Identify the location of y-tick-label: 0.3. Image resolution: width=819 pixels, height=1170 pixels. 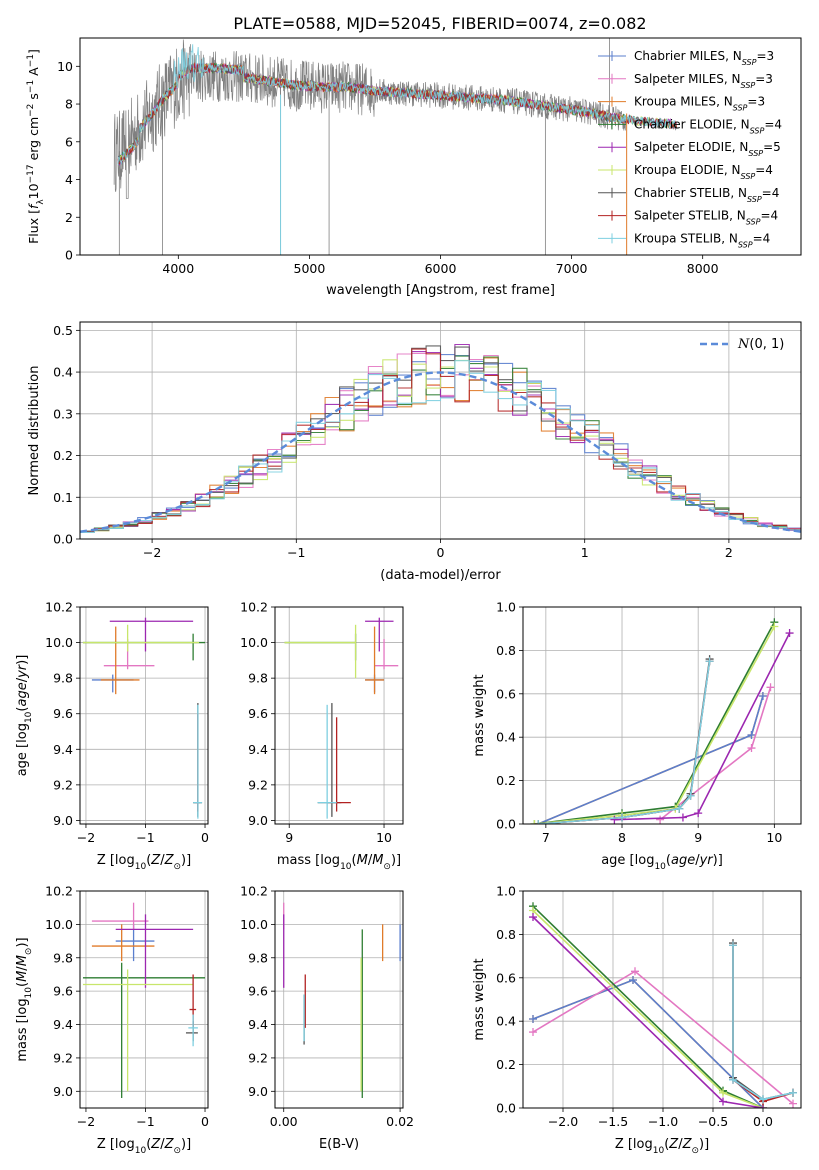
(63, 413).